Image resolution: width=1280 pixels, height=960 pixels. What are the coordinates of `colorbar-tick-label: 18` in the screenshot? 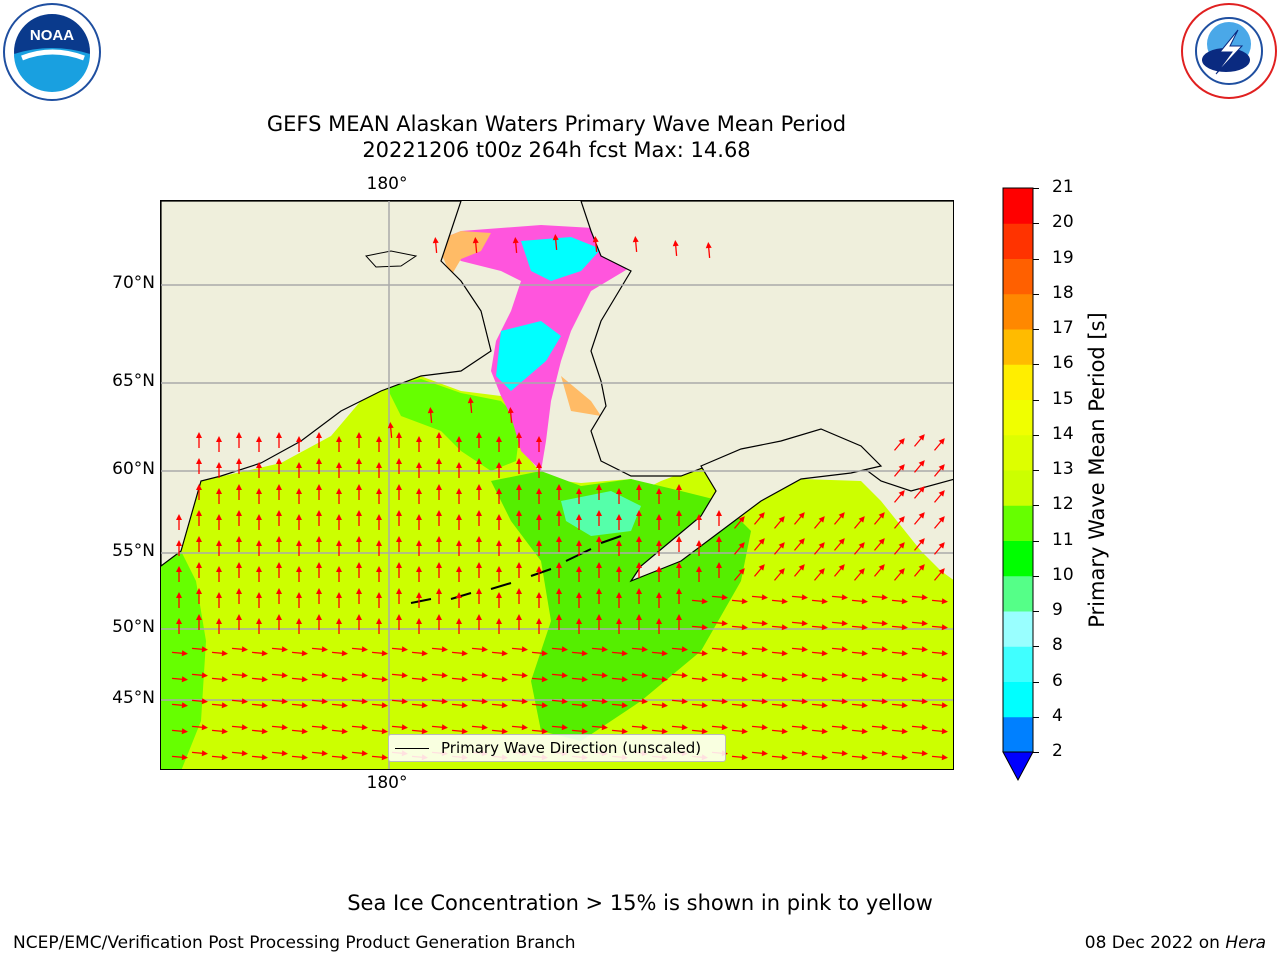 It's located at (1063, 292).